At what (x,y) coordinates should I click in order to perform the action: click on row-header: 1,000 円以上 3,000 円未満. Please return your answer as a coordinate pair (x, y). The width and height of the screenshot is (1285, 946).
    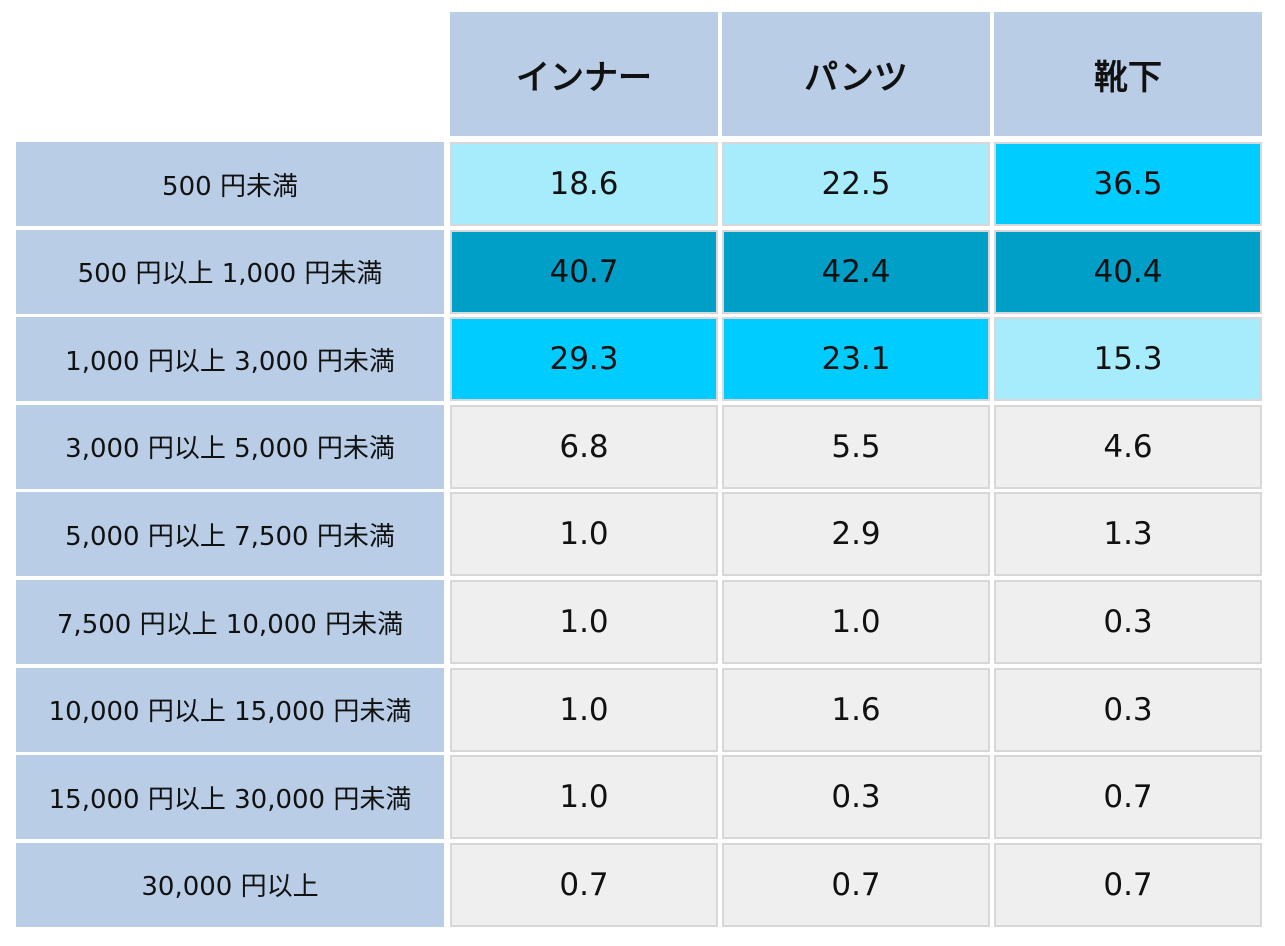
    Looking at the image, I should click on (230, 359).